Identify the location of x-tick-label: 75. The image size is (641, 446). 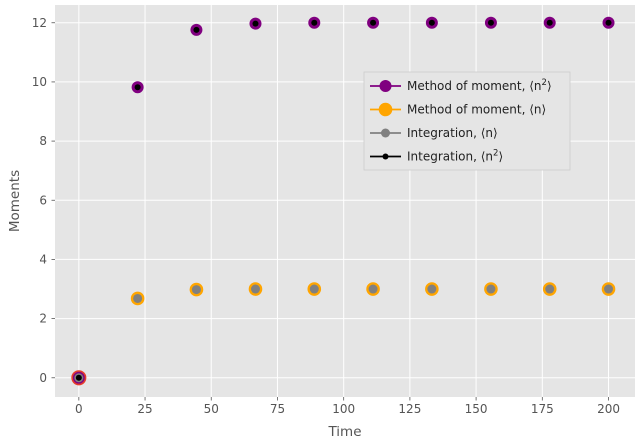
(277, 409).